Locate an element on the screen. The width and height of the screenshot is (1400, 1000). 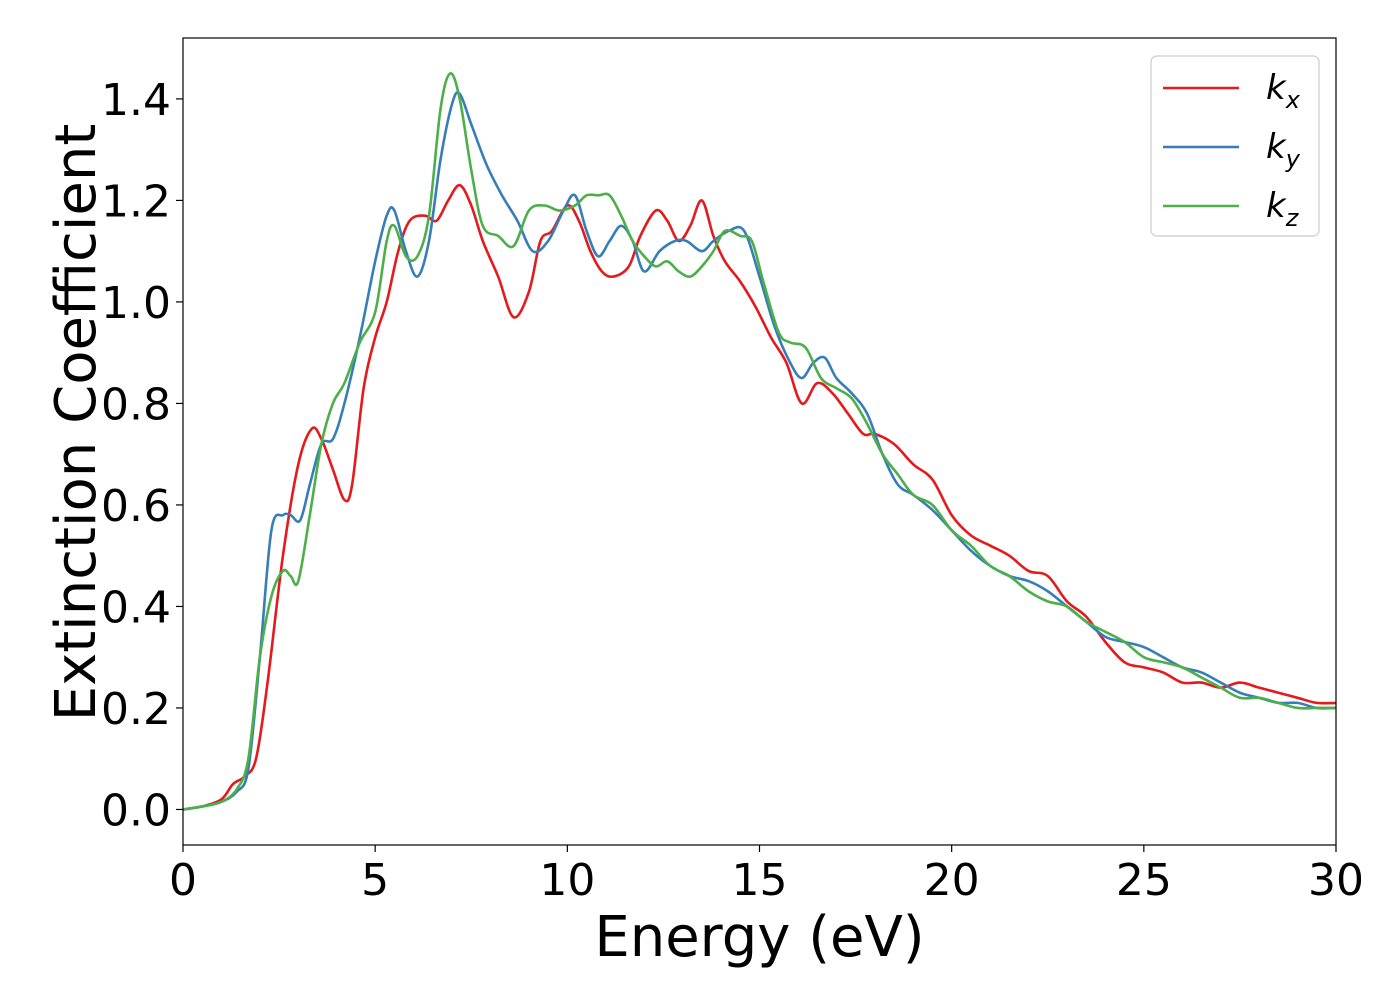
x-tick-label: 15 is located at coordinates (760, 880).